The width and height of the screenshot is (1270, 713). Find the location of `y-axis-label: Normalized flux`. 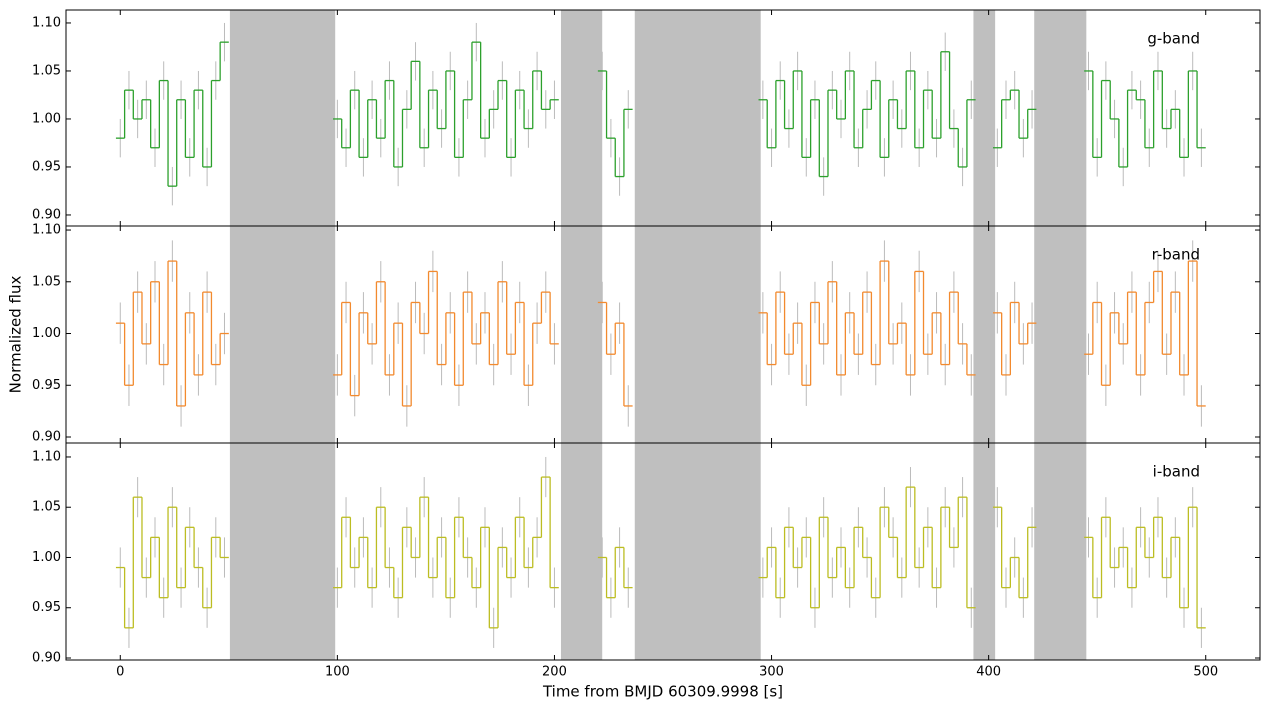

y-axis-label: Normalized flux is located at coordinates (16, 335).